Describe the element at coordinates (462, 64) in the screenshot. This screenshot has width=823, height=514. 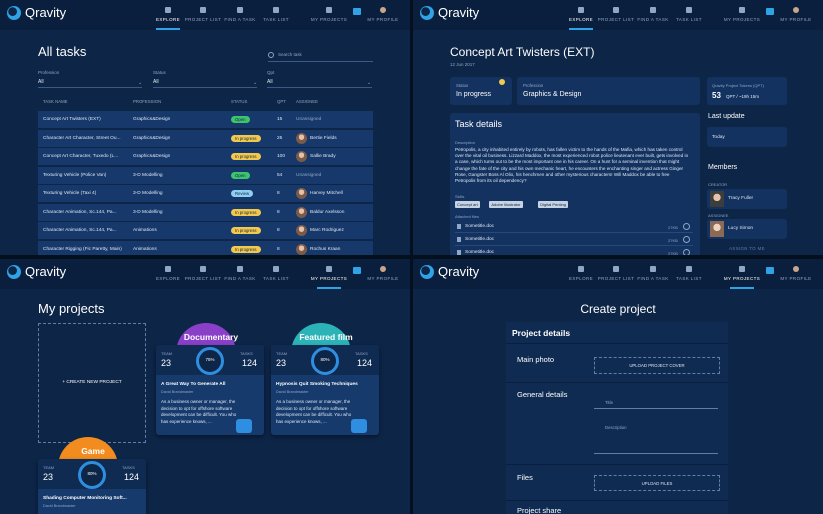
I see `date: 12 Jun 2017` at that location.